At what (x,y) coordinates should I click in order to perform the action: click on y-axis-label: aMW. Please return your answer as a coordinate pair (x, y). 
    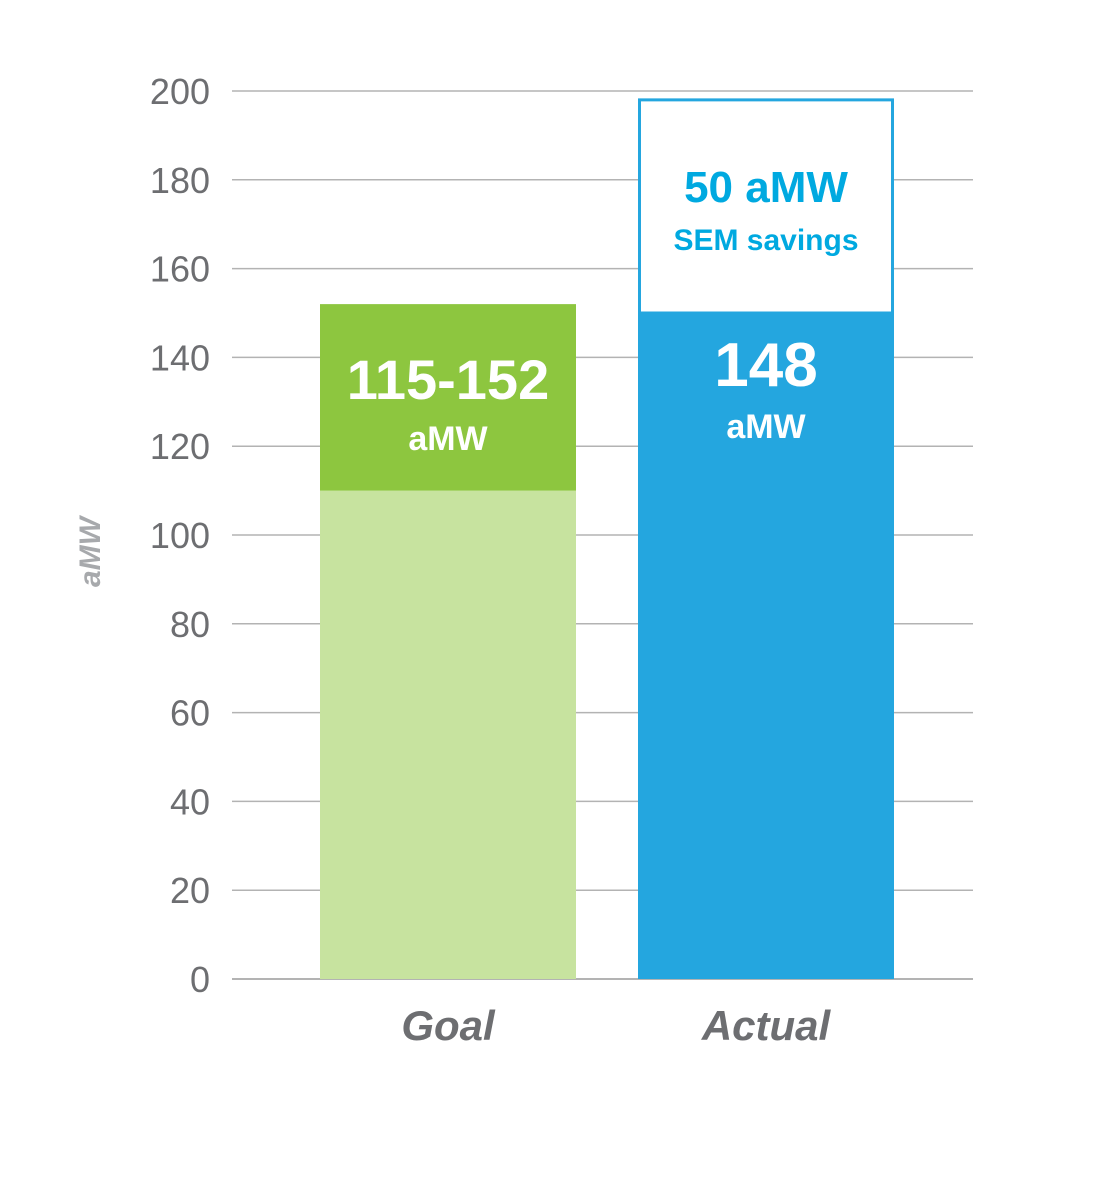
    Looking at the image, I should click on (90, 550).